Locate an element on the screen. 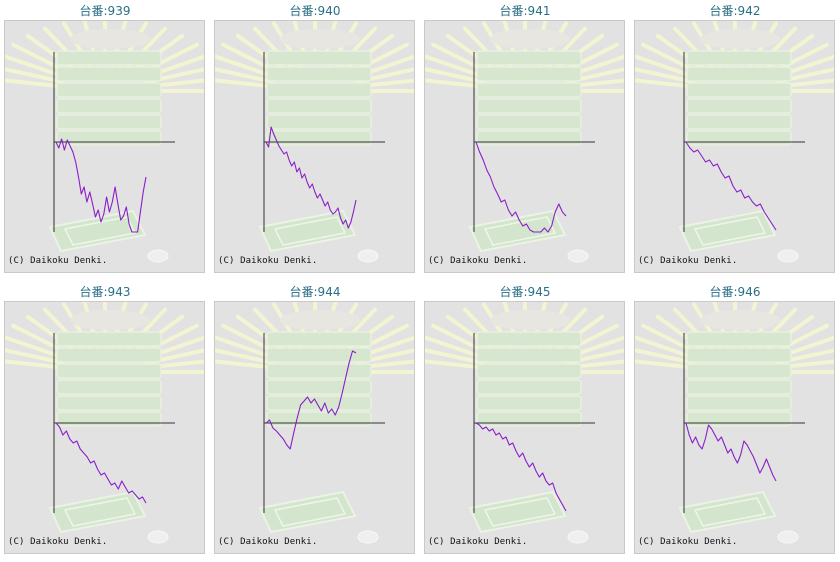 The image size is (840, 562). chart-cell: 台番:939 (C) Daikoku Denki. is located at coordinates (105, 140).